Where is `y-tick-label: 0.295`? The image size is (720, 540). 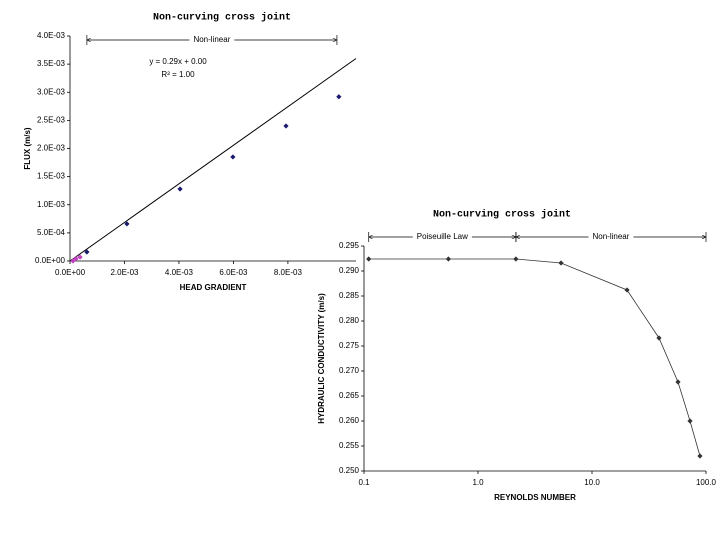
y-tick-label: 0.295 is located at coordinates (349, 245).